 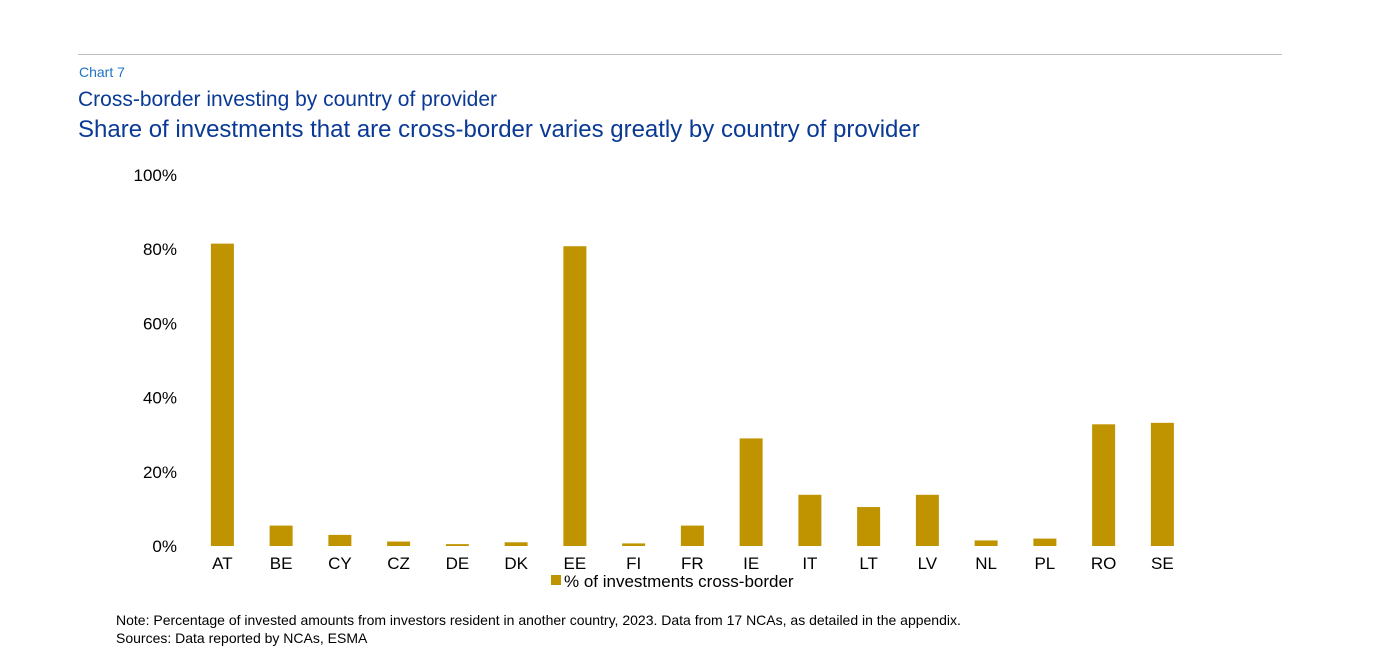 I want to click on x-tick-label: AT, so click(x=222, y=563).